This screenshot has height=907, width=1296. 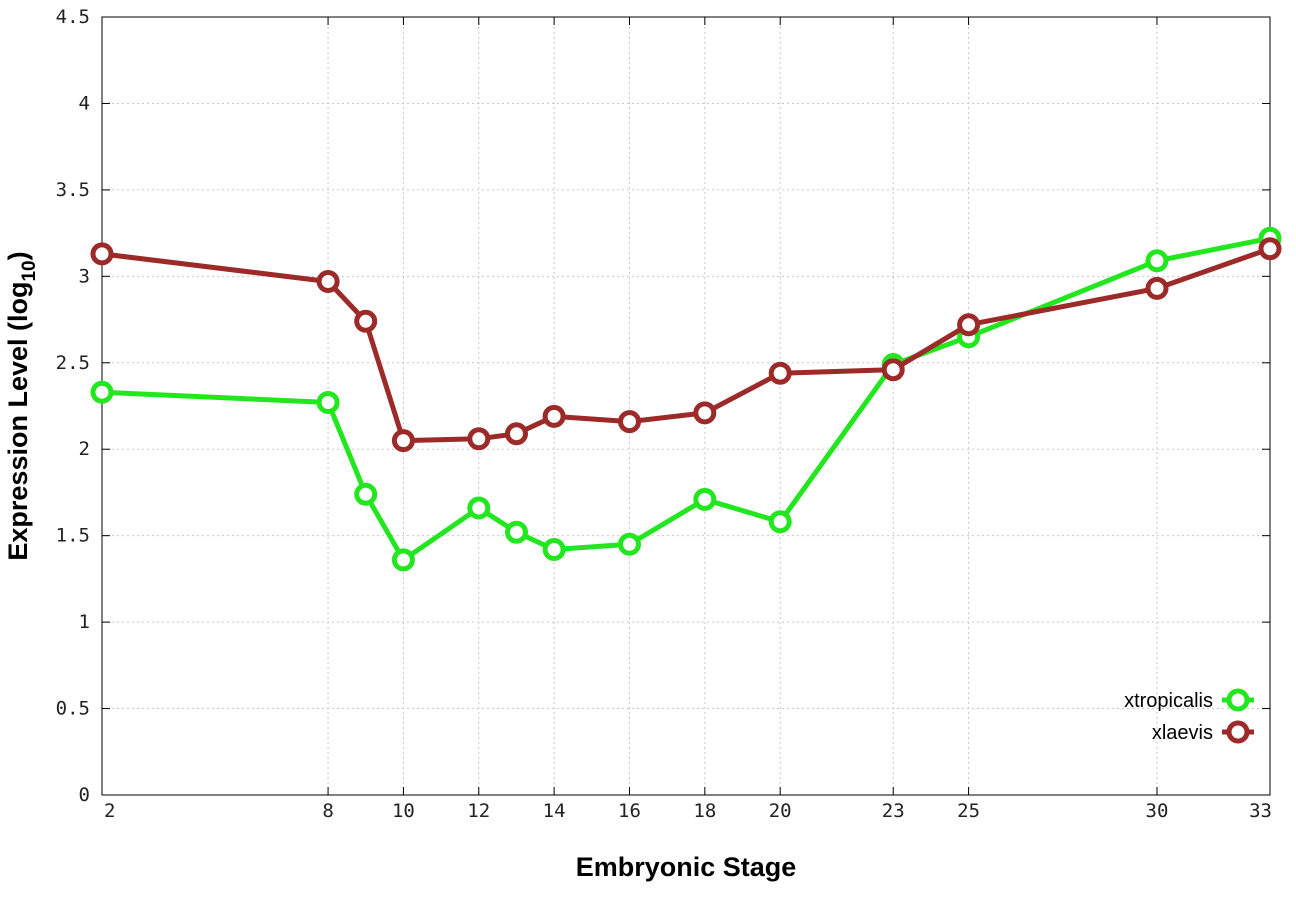 What do you see at coordinates (780, 811) in the screenshot?
I see `x-tick-label: 20` at bounding box center [780, 811].